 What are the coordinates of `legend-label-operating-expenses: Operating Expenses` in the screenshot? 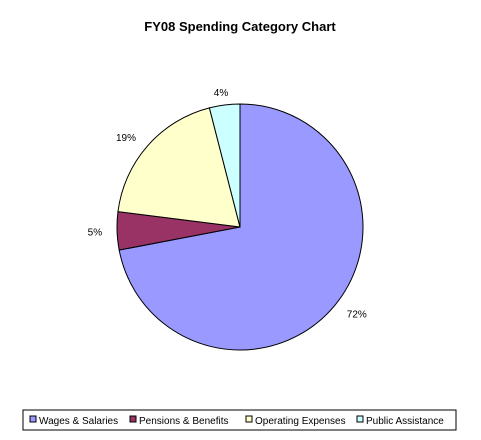 It's located at (300, 421).